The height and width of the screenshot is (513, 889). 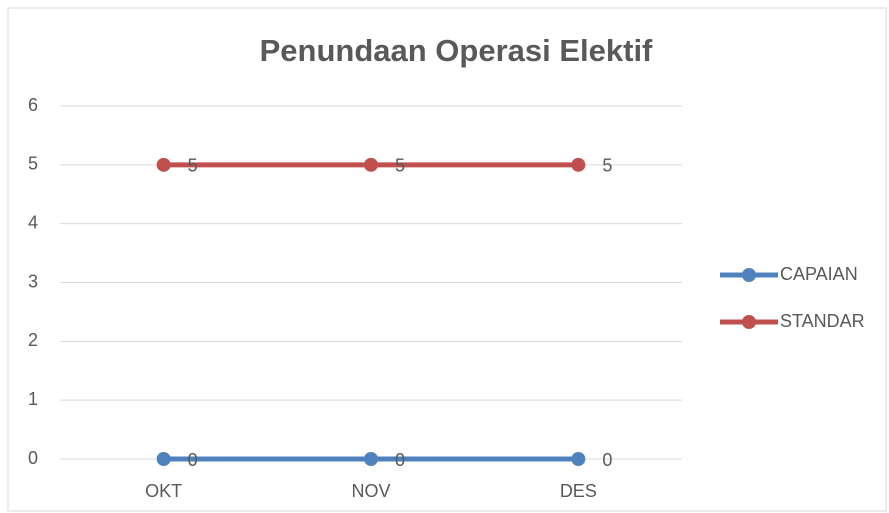 What do you see at coordinates (163, 491) in the screenshot?
I see `x-tick-label: OKT` at bounding box center [163, 491].